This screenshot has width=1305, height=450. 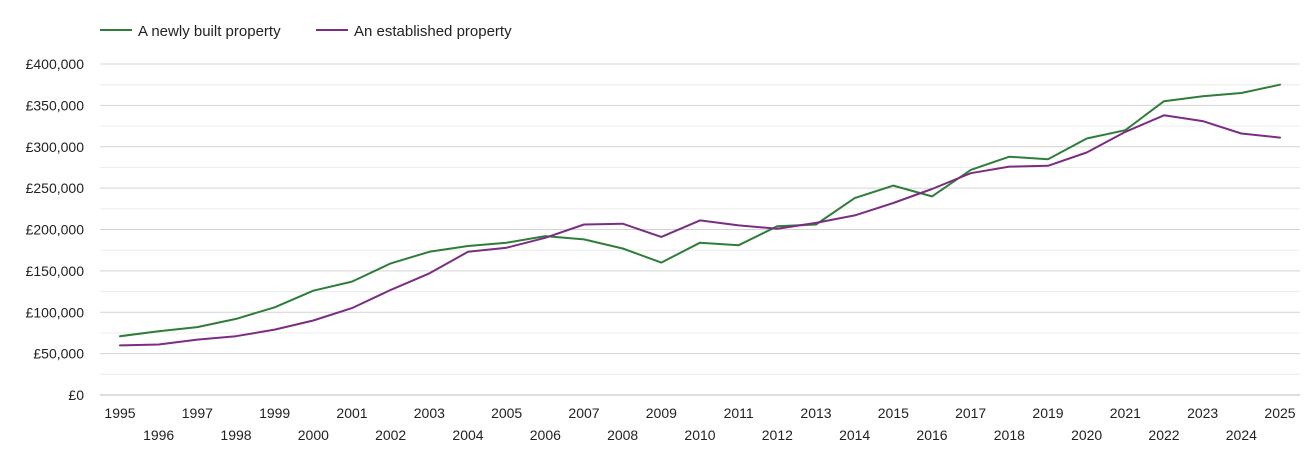 I want to click on x-tick-label: 2000, so click(x=313, y=435).